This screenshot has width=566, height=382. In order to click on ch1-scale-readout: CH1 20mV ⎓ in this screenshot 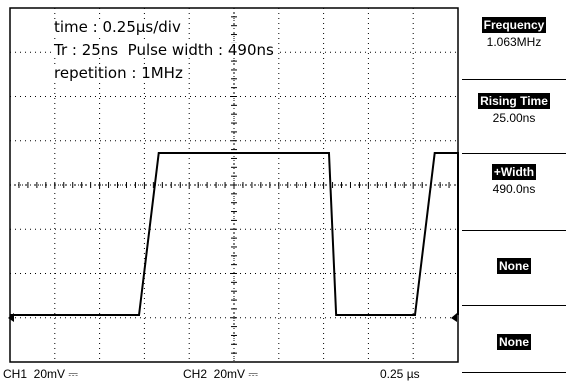, I will do `click(40, 374)`.